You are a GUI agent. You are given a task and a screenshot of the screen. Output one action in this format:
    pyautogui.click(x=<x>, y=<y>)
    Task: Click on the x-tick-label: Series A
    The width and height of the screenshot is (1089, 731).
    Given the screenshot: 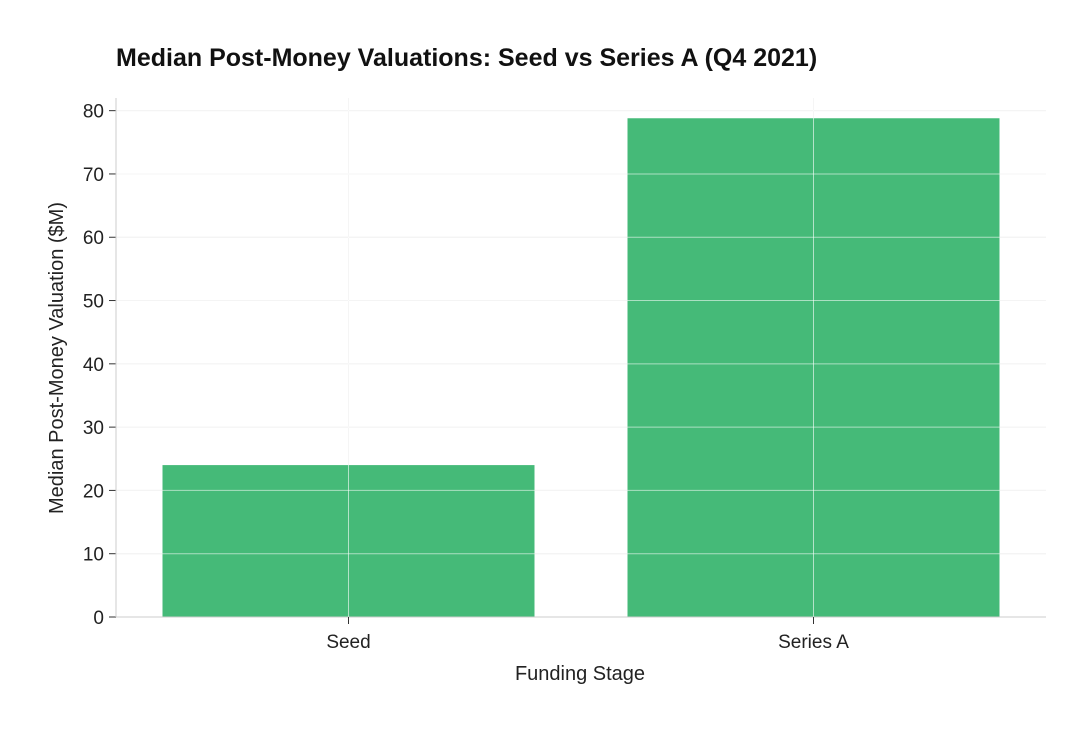 What is the action you would take?
    pyautogui.click(x=813, y=642)
    